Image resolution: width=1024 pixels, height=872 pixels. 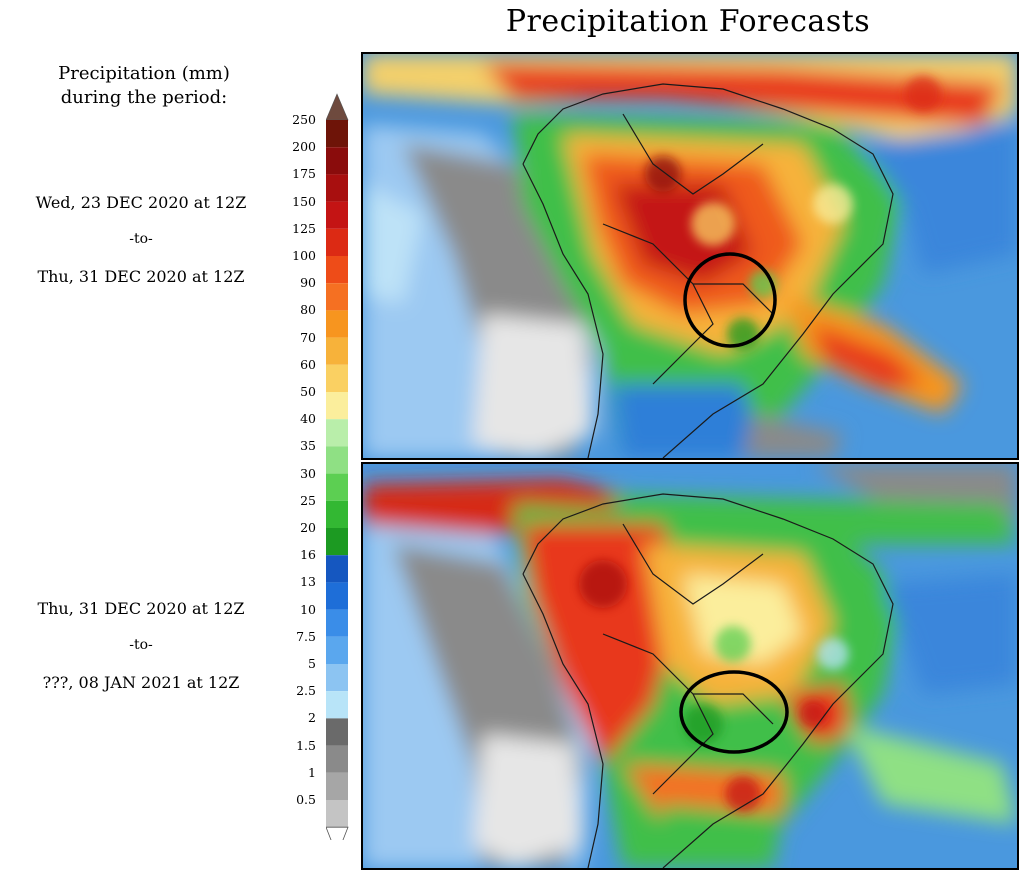 I want to click on period-top-separator: -to-, so click(x=141, y=239).